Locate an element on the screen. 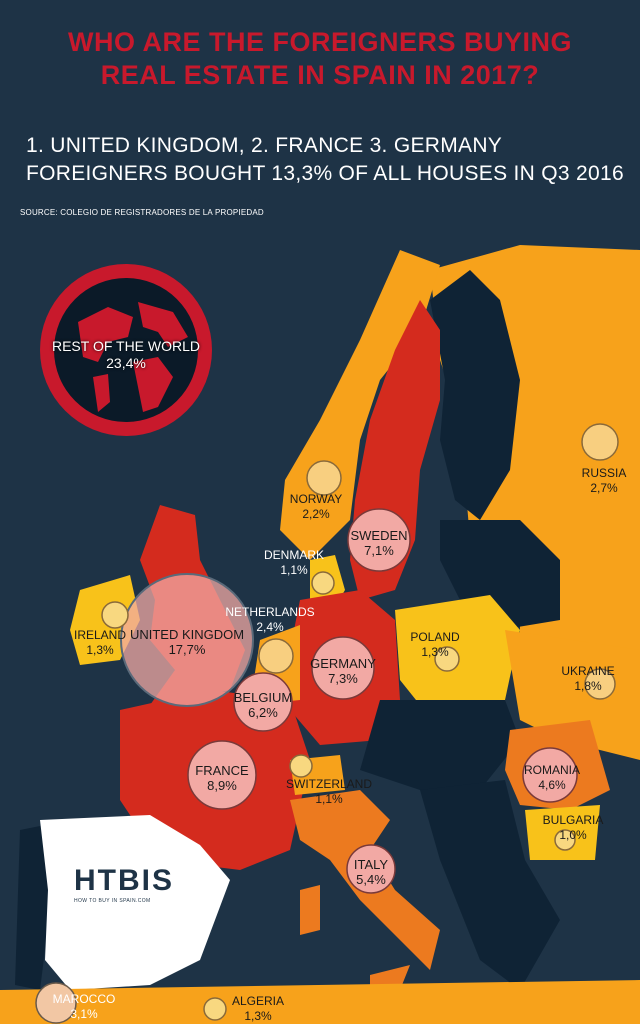 Image resolution: width=640 pixels, height=1024 pixels. label-algeria: ALGERIA 1,3% is located at coordinates (258, 1009).